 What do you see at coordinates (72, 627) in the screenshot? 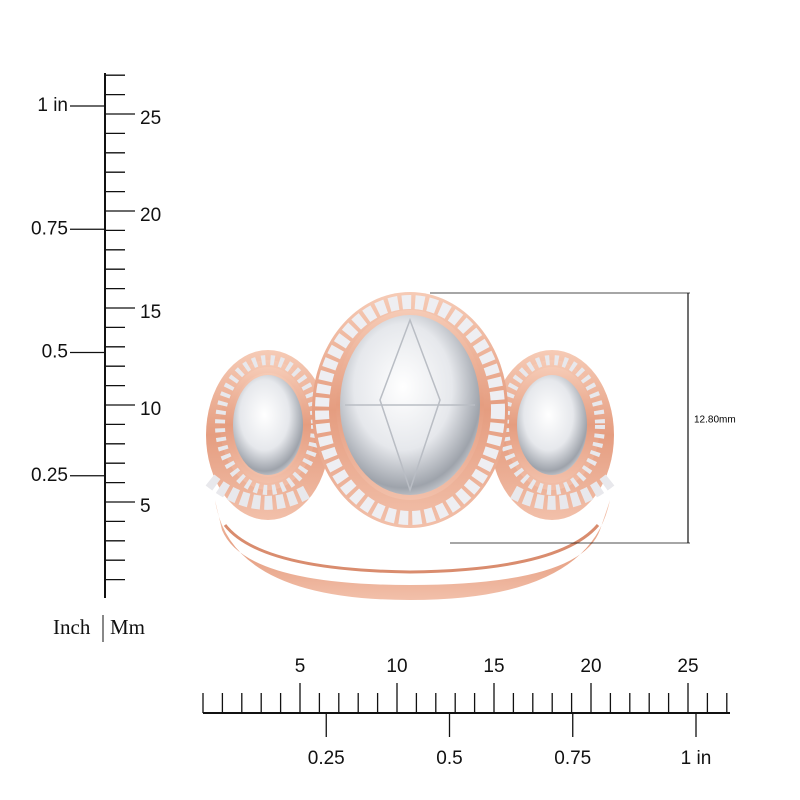
I see `inch-unit: Inch` at bounding box center [72, 627].